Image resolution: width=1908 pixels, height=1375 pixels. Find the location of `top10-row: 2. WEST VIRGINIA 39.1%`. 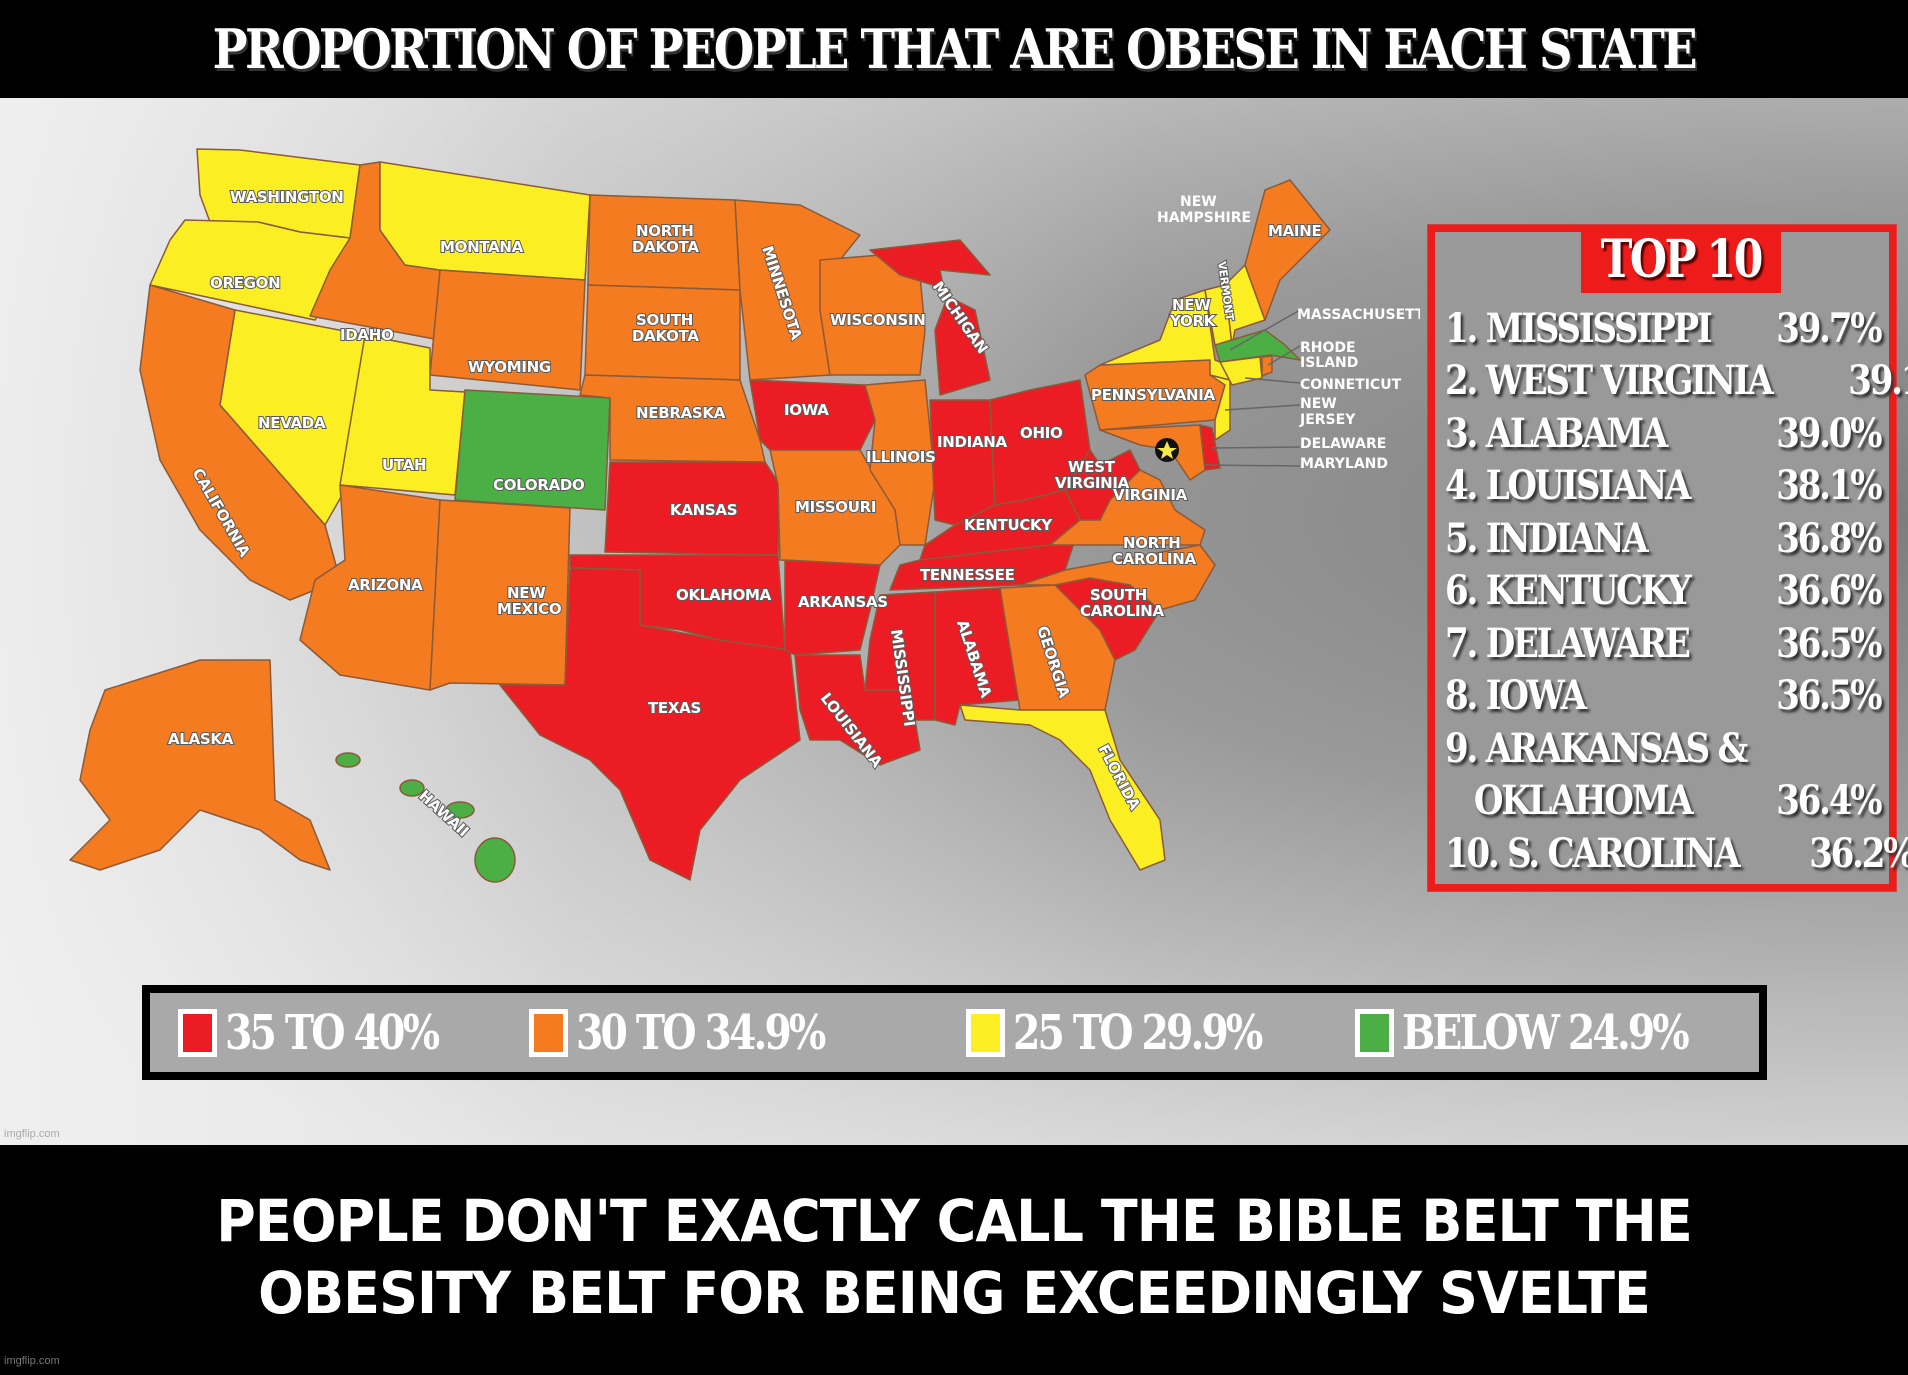

top10-row: 2. WEST VIRGINIA 39.1% is located at coordinates (1676, 381).